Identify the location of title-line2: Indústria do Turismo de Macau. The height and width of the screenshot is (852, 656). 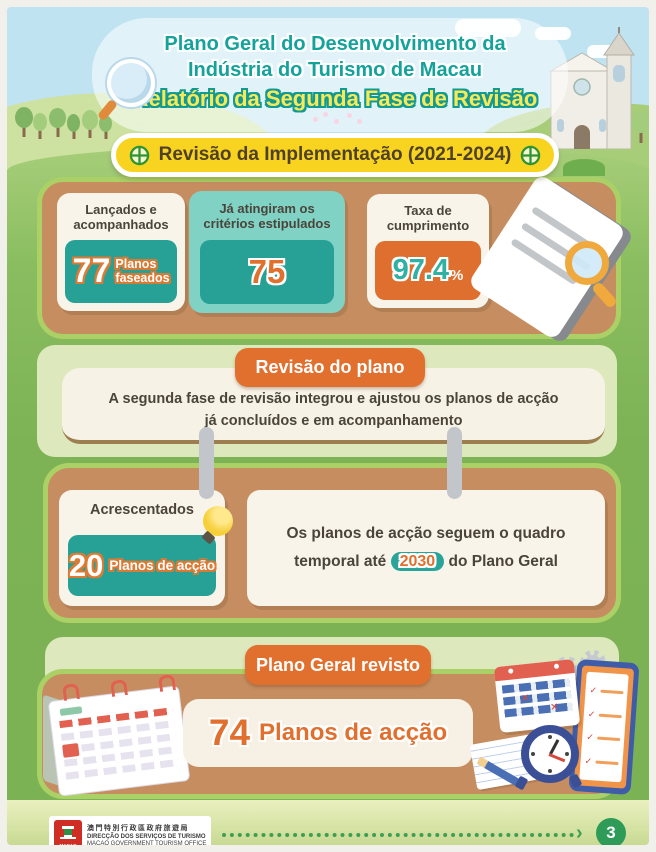
(335, 70).